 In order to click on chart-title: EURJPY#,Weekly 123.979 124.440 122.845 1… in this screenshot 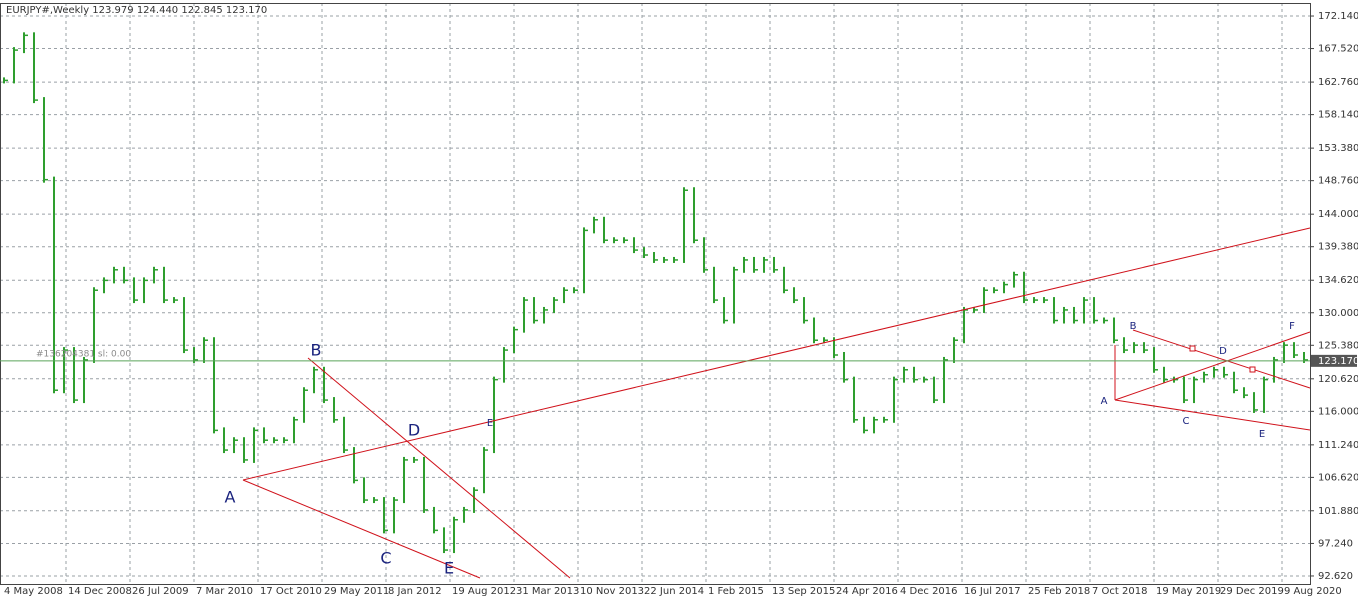, I will do `click(136, 10)`.